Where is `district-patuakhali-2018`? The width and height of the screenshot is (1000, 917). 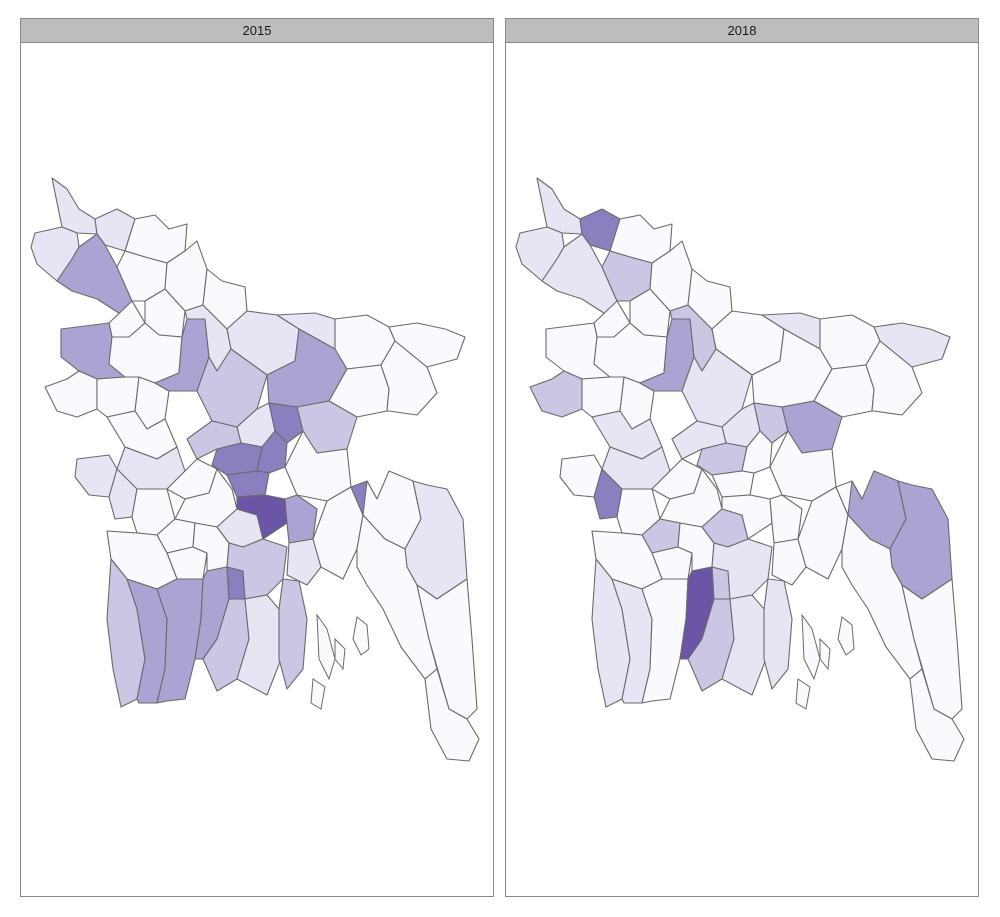
district-patuakhali-2018 is located at coordinates (744, 645).